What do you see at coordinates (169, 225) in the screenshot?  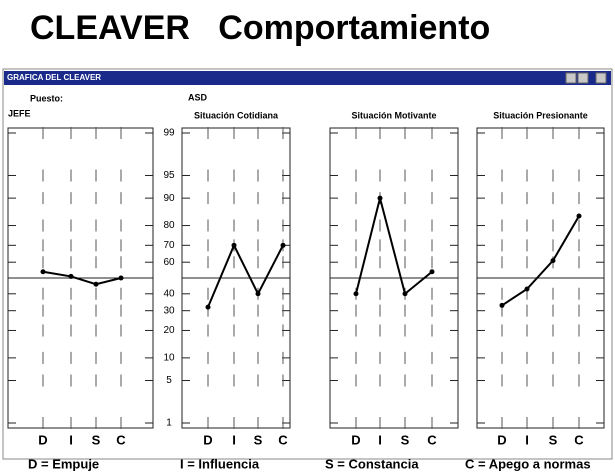 I see `y-tick-label: 80` at bounding box center [169, 225].